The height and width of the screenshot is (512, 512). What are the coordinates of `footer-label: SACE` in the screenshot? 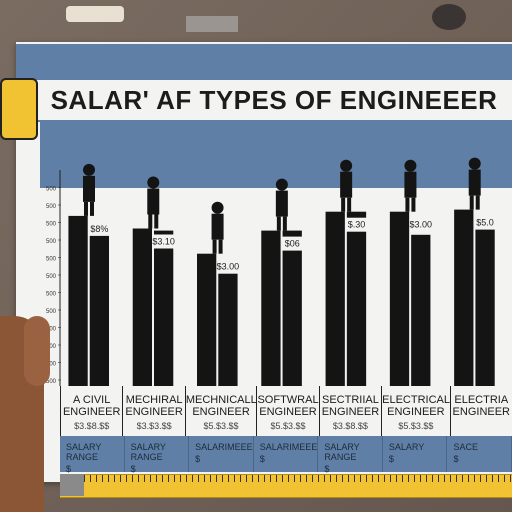 It's located at (465, 447).